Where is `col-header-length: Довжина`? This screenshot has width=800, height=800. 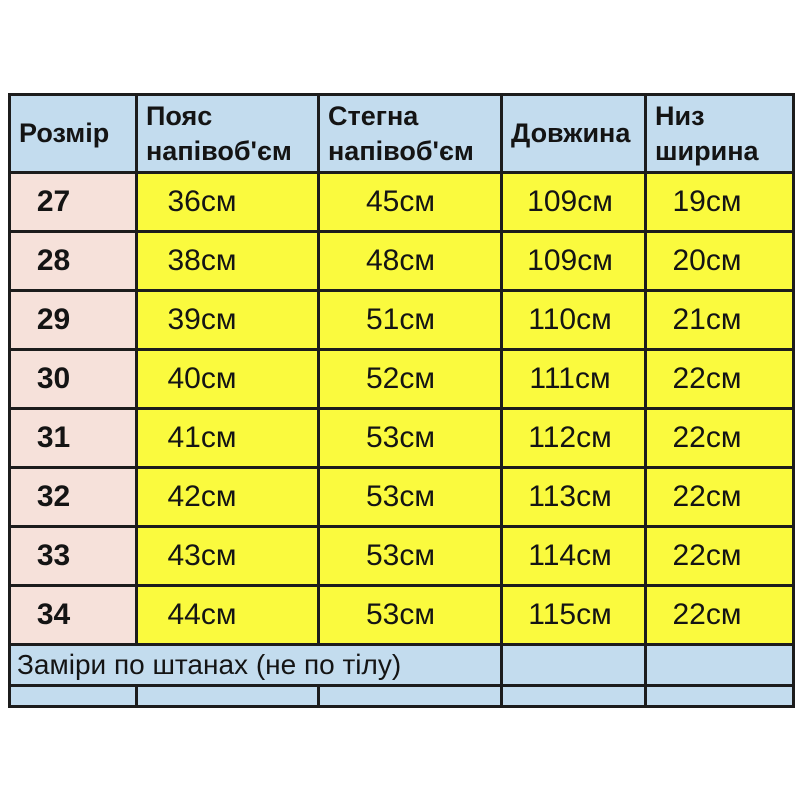 col-header-length: Довжина is located at coordinates (573, 133).